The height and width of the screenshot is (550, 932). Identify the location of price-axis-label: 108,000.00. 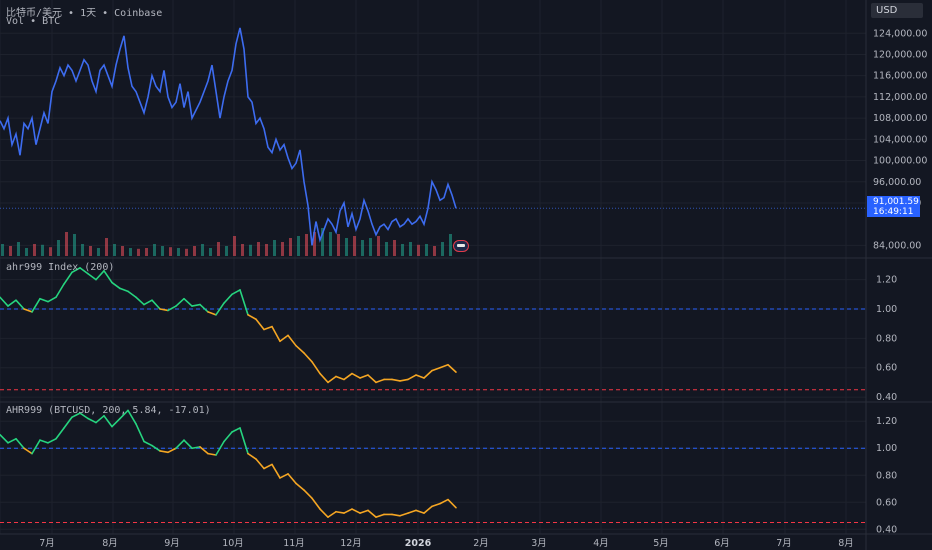
(900, 118).